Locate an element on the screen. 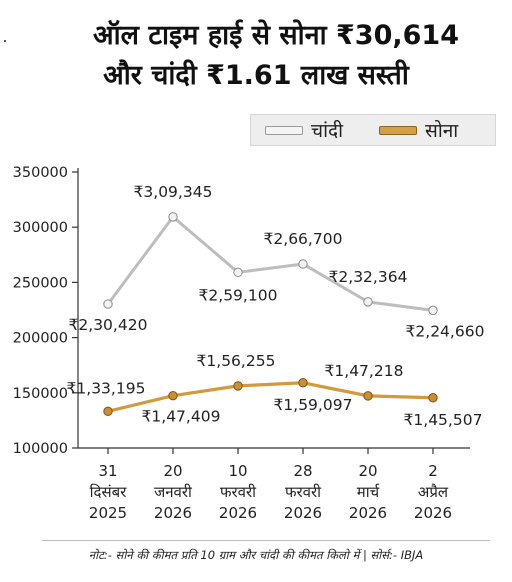  silver-data-label: ₹2,32,364 is located at coordinates (368, 277).